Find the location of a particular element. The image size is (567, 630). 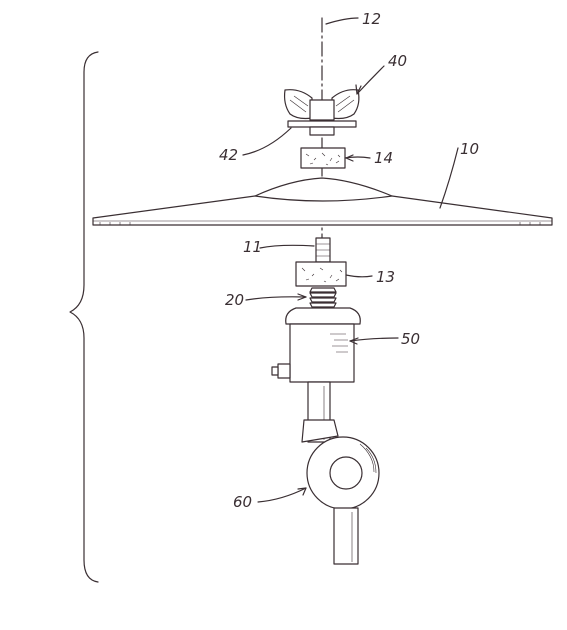

label-lower-felt: 13 is located at coordinates (385, 277).